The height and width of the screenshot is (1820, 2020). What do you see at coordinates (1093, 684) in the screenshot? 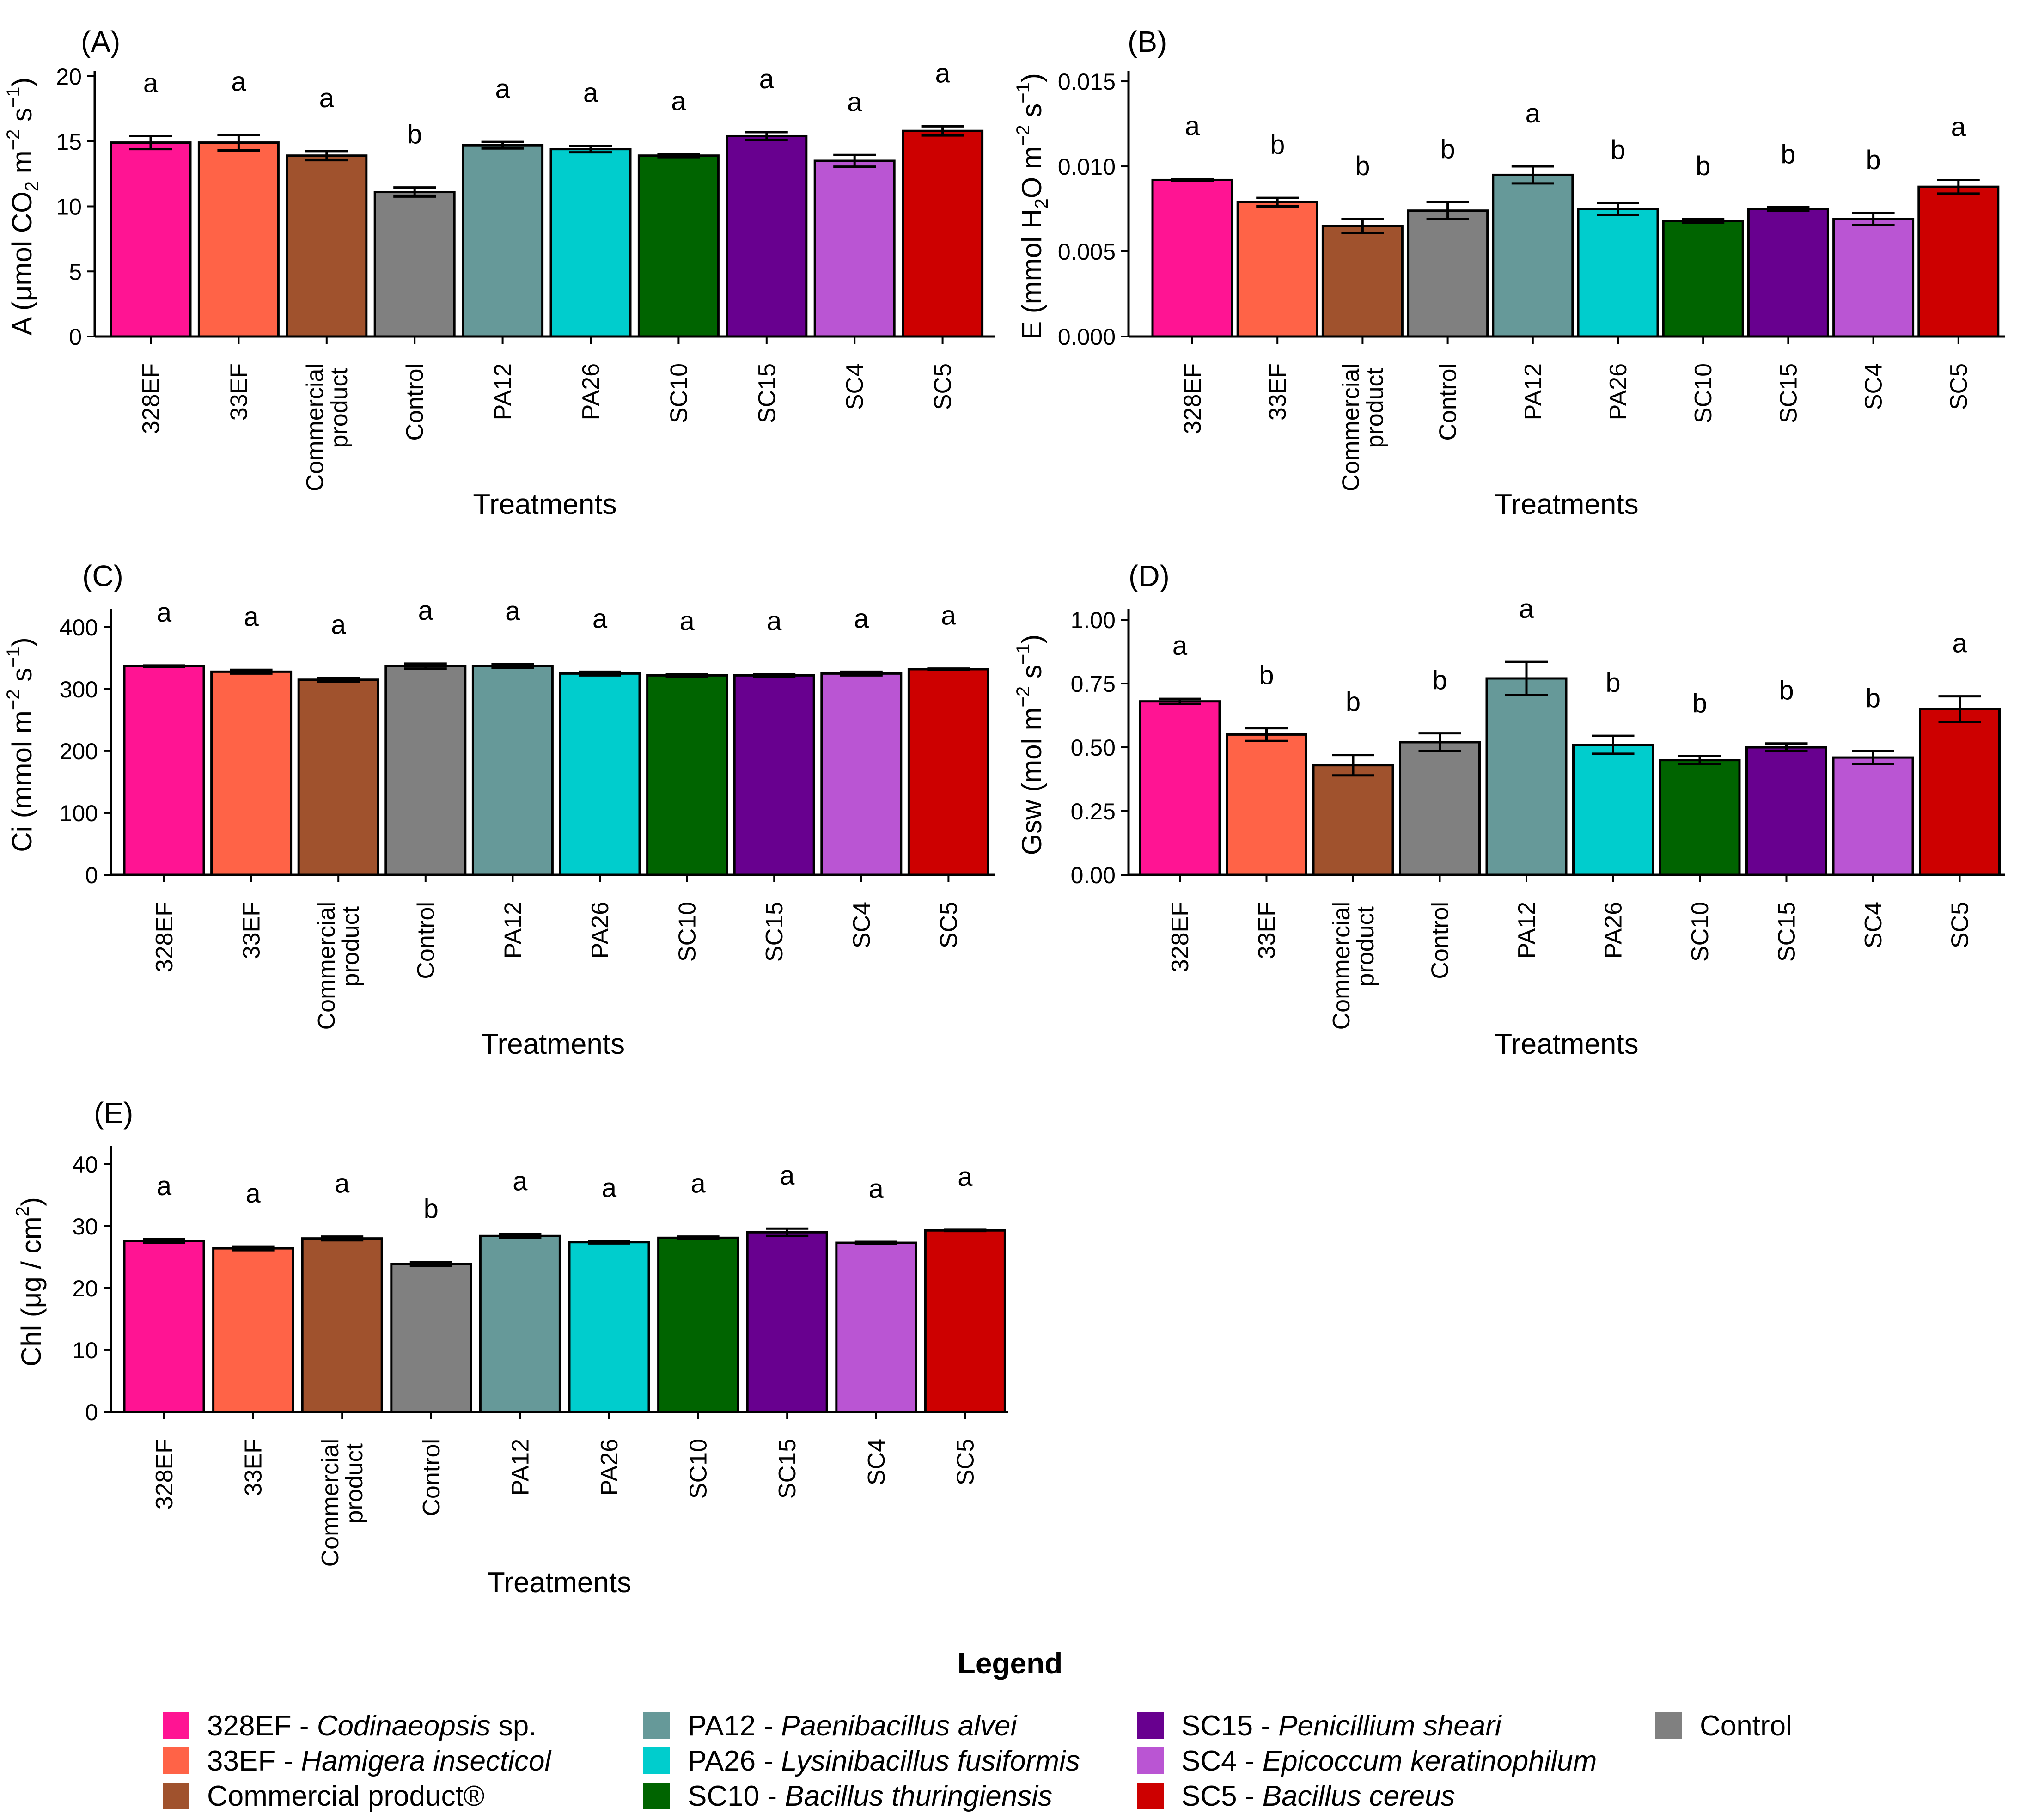
I see `y-tick-label: 0.75` at bounding box center [1093, 684].